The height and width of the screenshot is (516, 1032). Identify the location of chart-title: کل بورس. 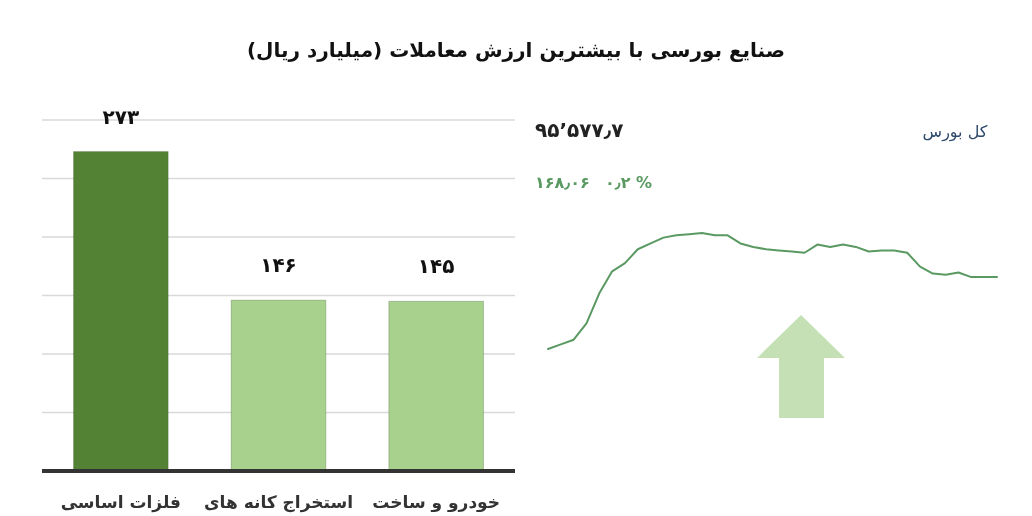
(955, 132).